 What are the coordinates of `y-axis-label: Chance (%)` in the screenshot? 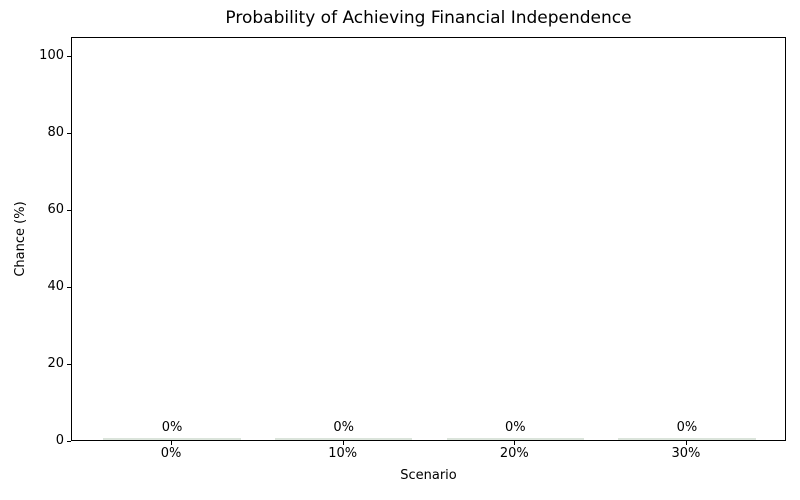 It's located at (20, 239).